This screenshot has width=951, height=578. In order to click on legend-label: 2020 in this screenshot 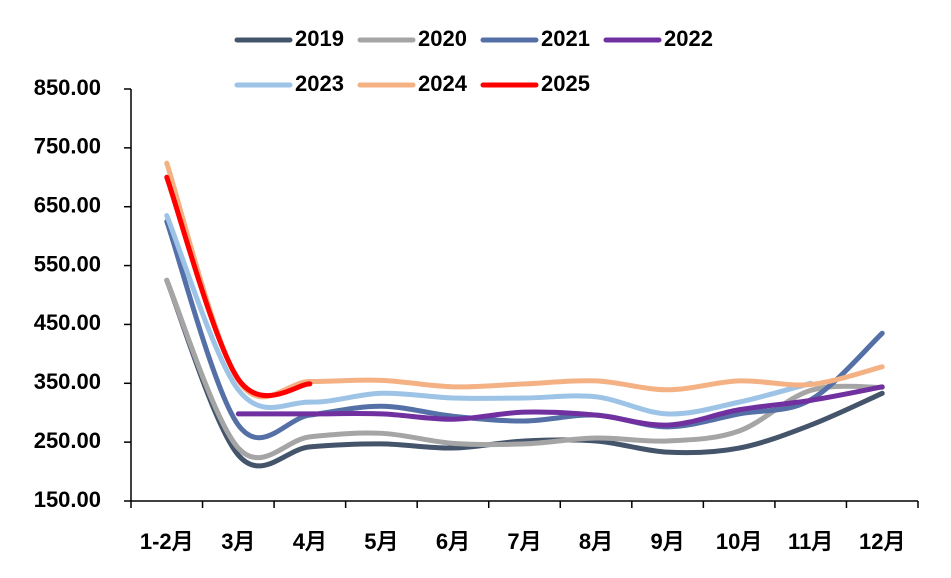, I will do `click(442, 38)`.